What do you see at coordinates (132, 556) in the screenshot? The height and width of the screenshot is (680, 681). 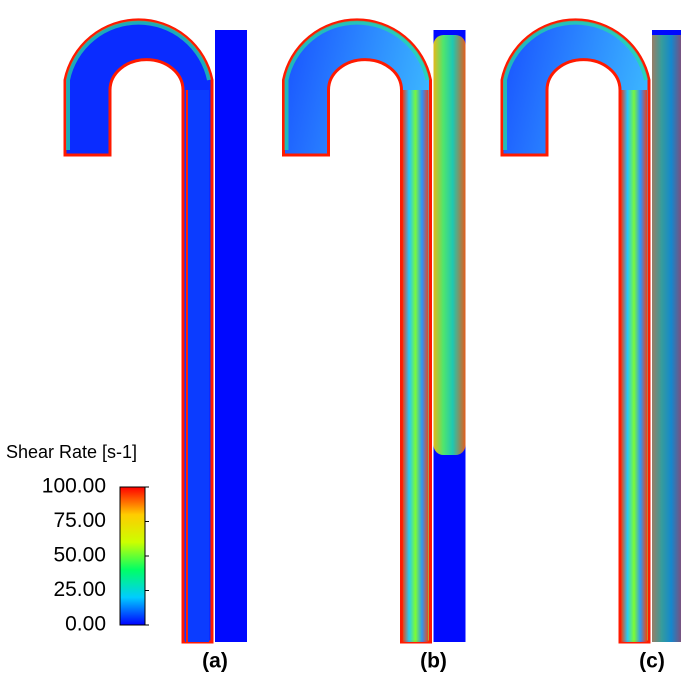 I see `colorbar` at bounding box center [132, 556].